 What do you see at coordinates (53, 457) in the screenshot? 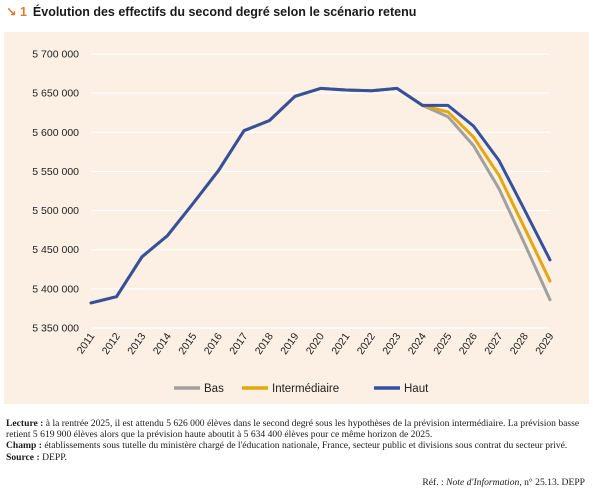
I see `source-text: DEPP.` at bounding box center [53, 457].